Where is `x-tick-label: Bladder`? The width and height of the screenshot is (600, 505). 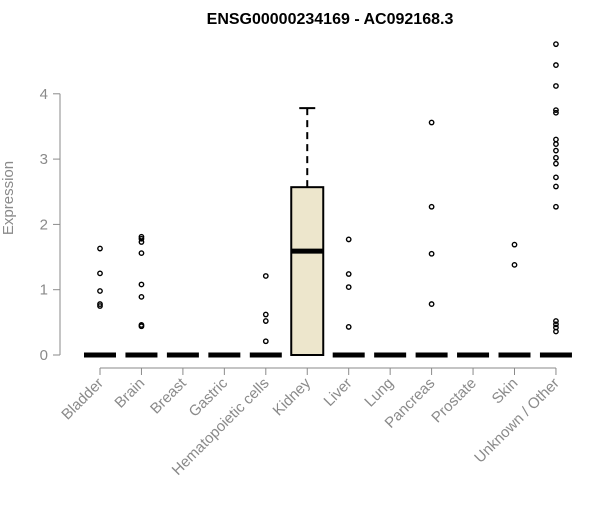
x-tick-label: Bladder is located at coordinates (82, 399).